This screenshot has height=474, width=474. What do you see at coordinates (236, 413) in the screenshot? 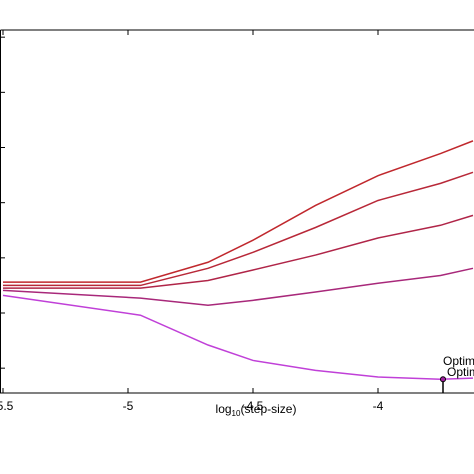
I see `x-label-sub: 10` at bounding box center [236, 413].